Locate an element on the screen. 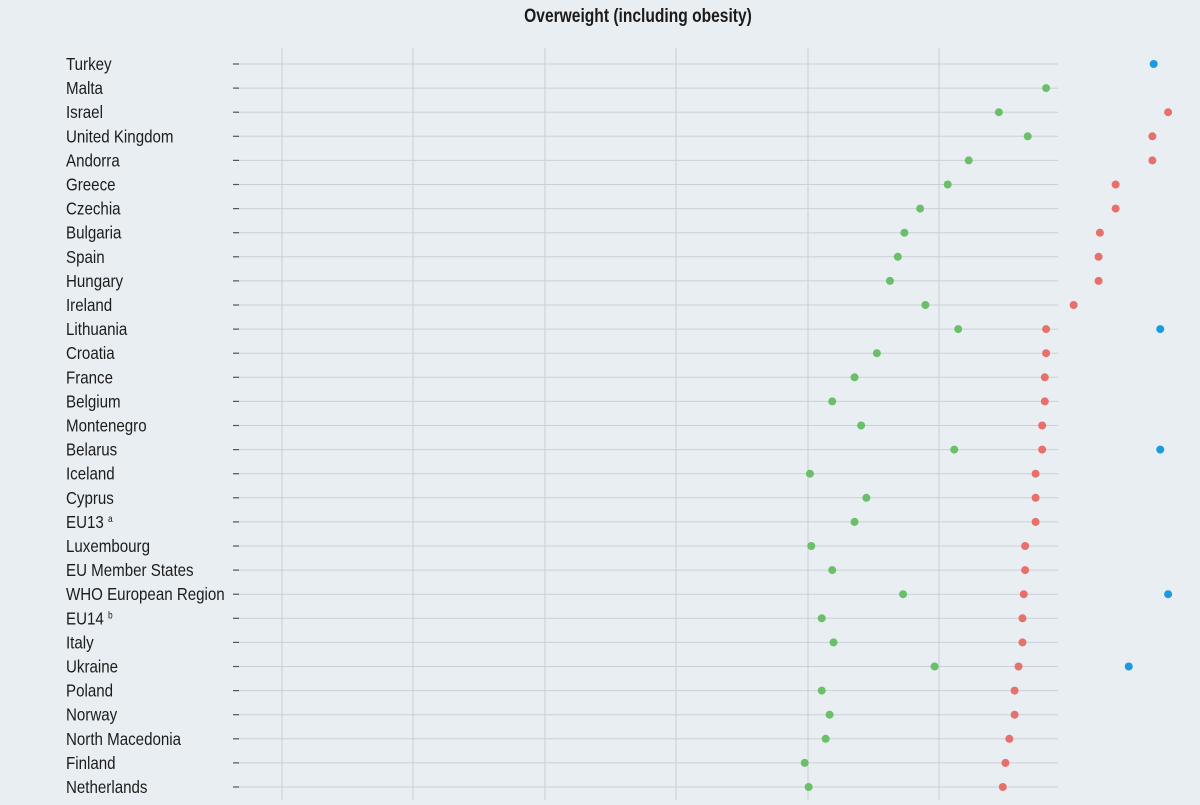 This screenshot has height=805, width=1200. y-tick-label: EU Member States is located at coordinates (130, 570).